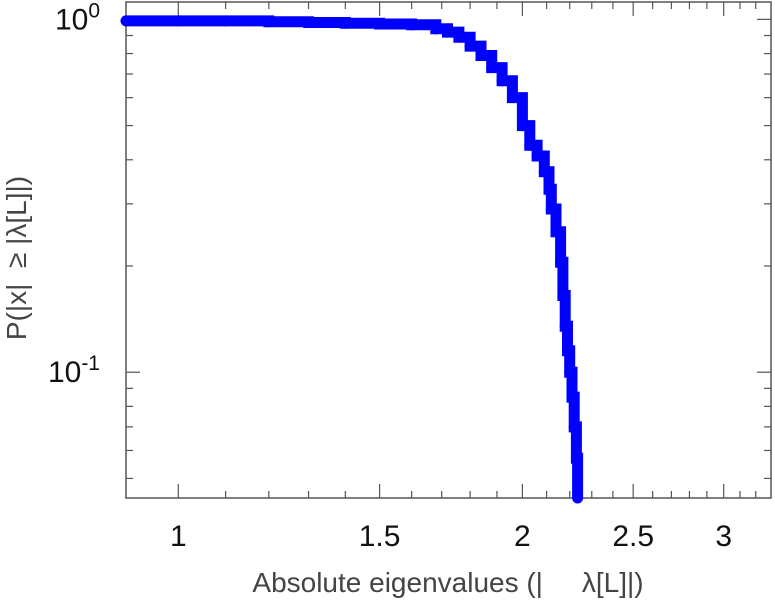  I want to click on x-tick-label: 1, so click(178, 536).